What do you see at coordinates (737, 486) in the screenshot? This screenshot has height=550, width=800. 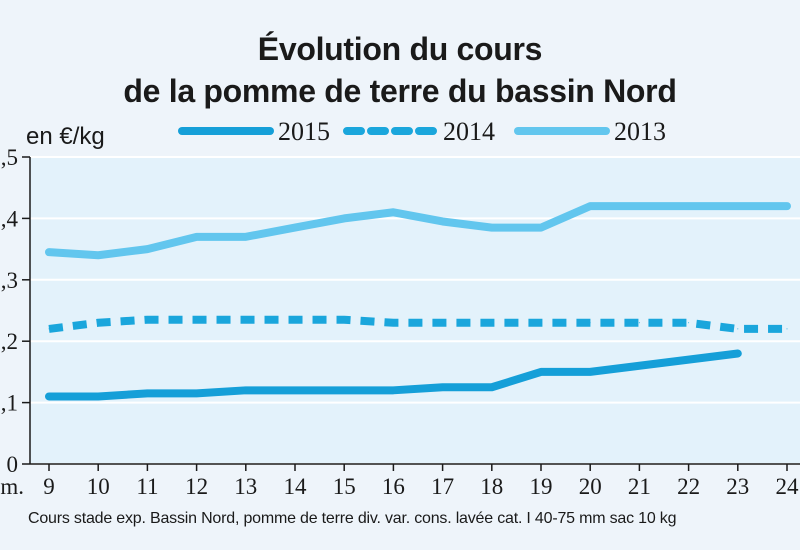 I see `x-tick-label: 23` at bounding box center [737, 486].